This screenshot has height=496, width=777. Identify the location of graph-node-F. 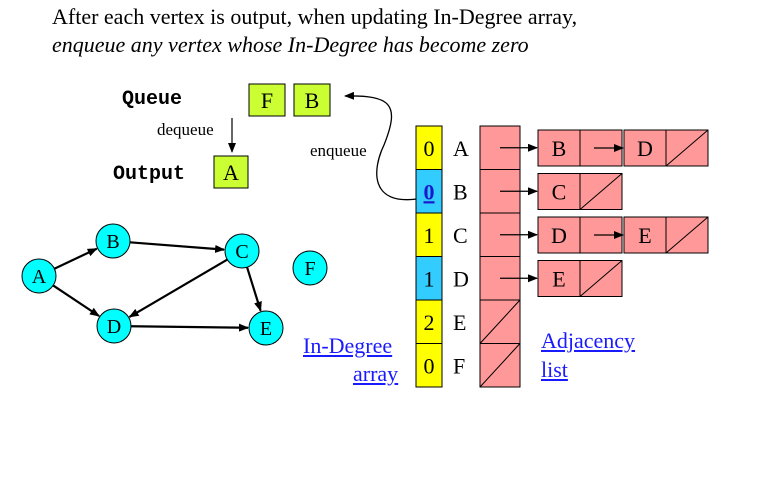
(310, 268).